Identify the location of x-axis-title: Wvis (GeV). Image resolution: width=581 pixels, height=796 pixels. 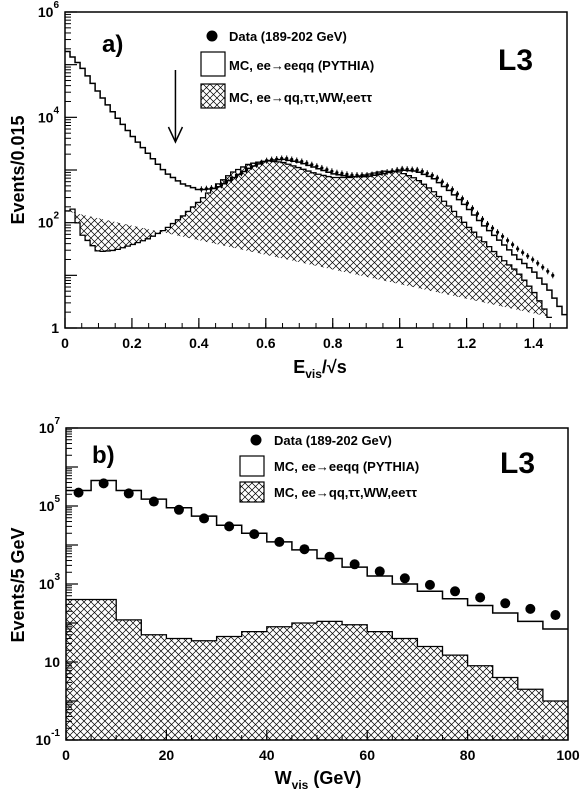
(318, 780).